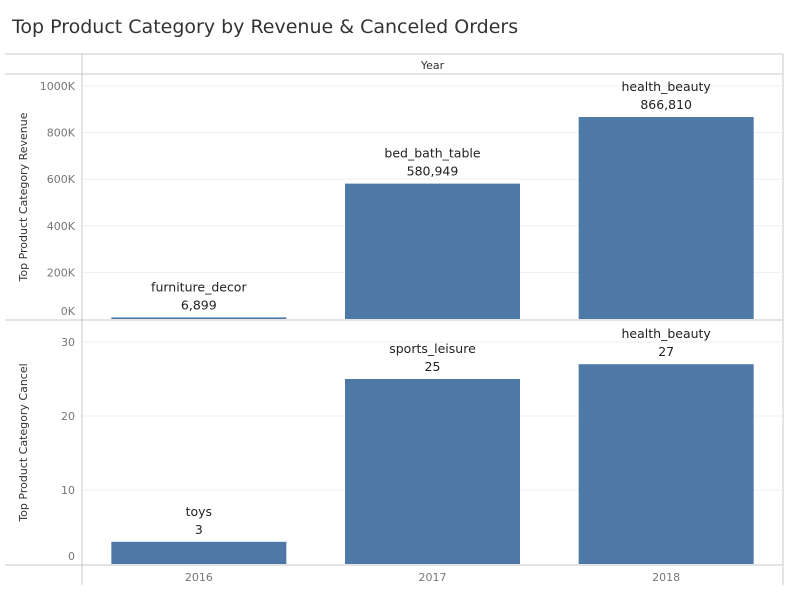  Describe the element at coordinates (432, 65) in the screenshot. I see `column-header-label: Year` at that location.